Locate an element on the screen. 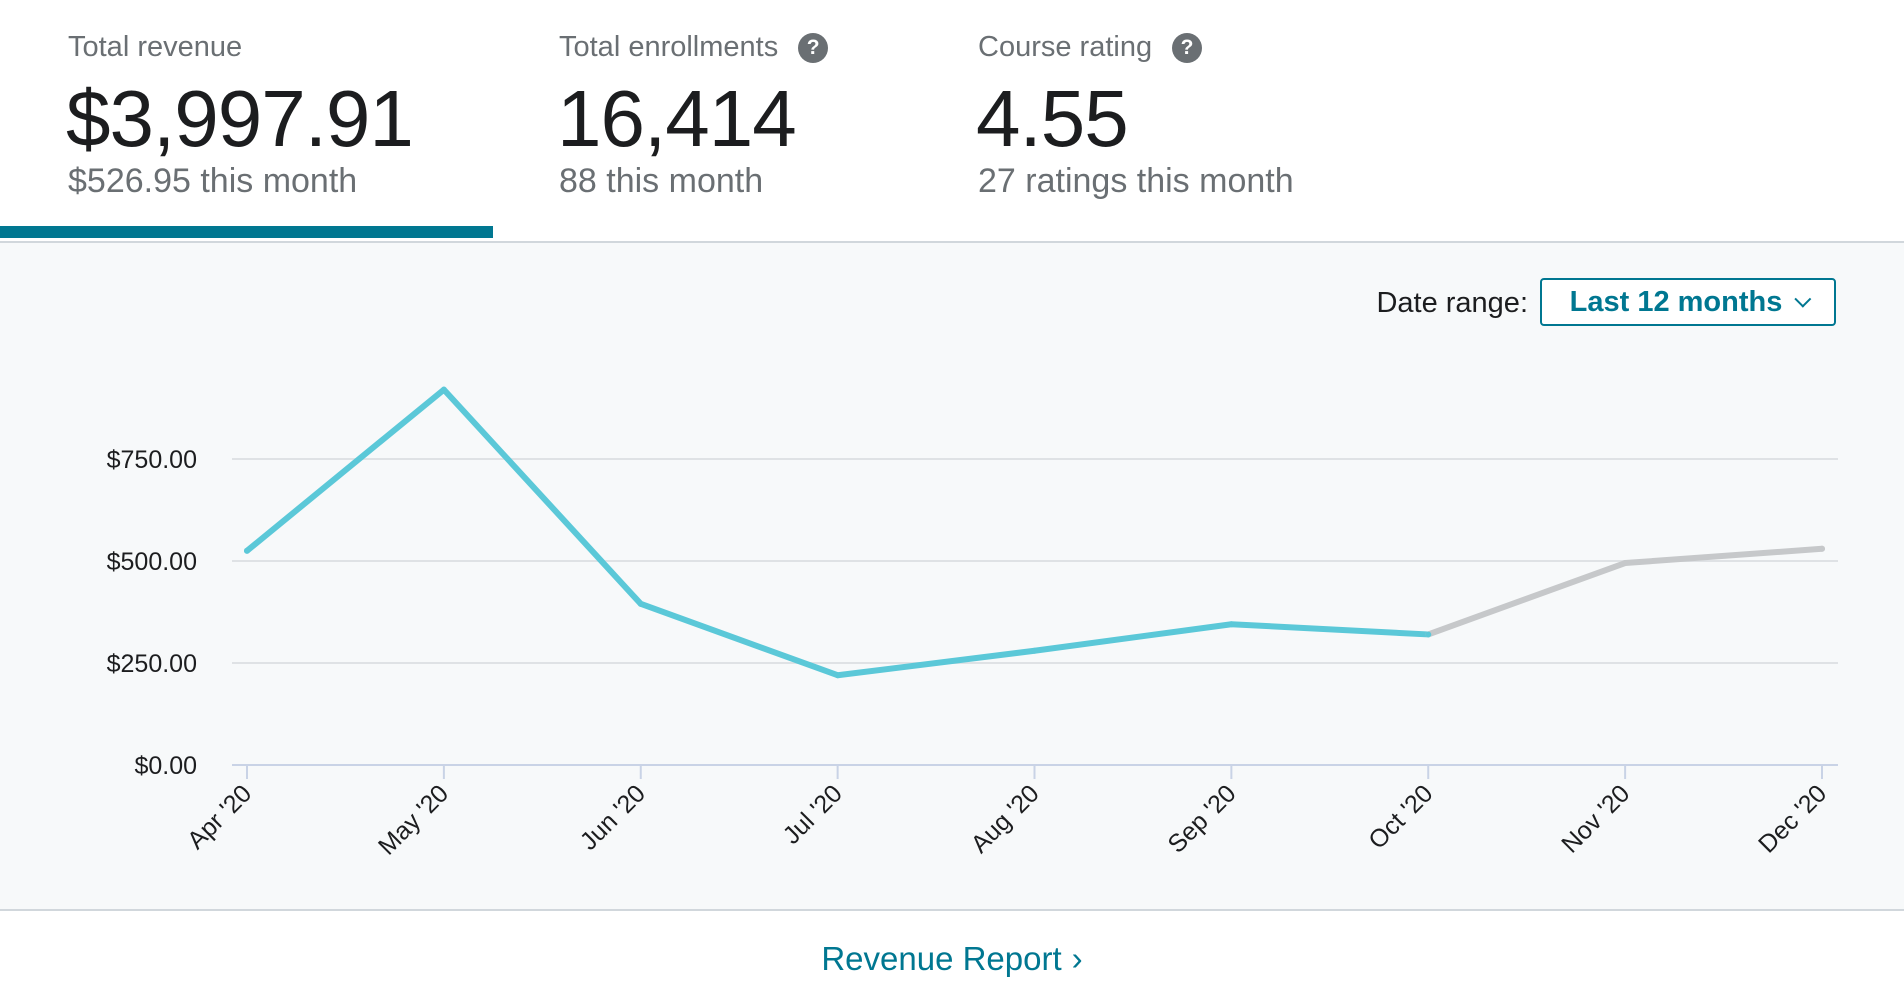 This screenshot has height=1008, width=1904. x-tick-label: Oct '20 is located at coordinates (1400, 816).